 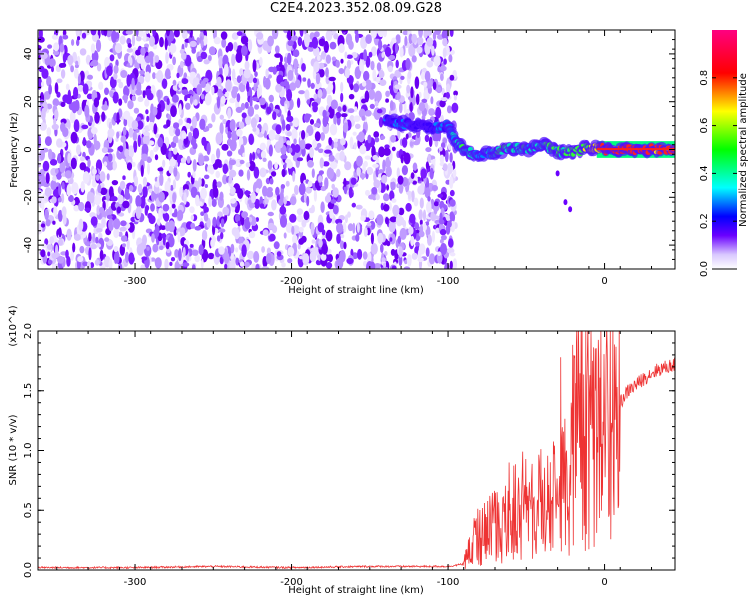 I want to click on snr-y-tick-label: 1.0, so click(x=28, y=451).